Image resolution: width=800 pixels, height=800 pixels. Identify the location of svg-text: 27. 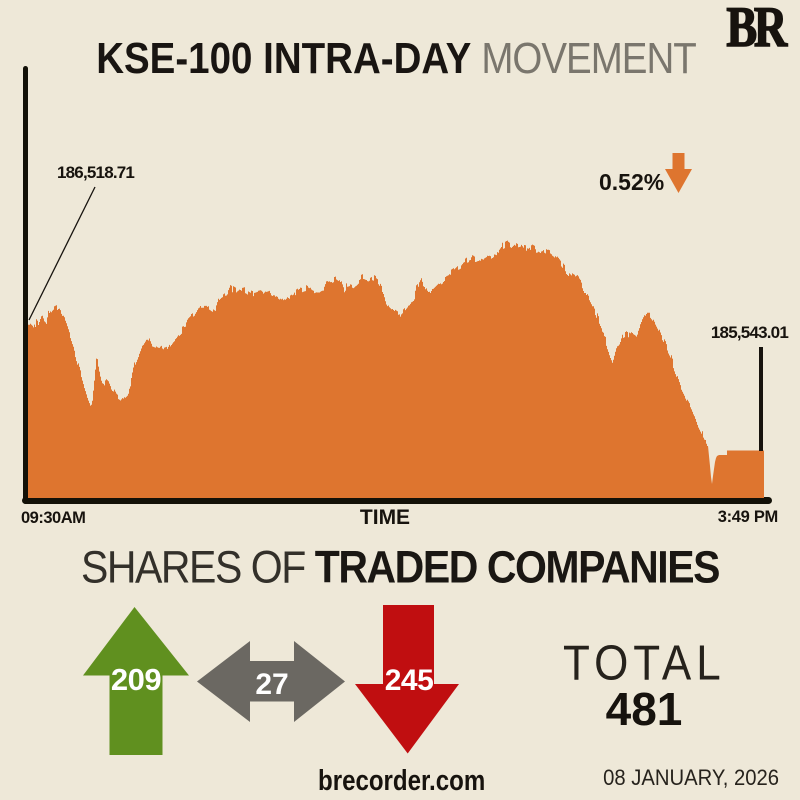
(271, 684).